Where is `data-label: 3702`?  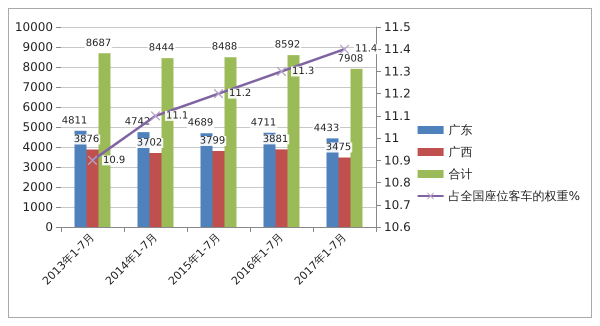 data-label: 3702 is located at coordinates (149, 142).